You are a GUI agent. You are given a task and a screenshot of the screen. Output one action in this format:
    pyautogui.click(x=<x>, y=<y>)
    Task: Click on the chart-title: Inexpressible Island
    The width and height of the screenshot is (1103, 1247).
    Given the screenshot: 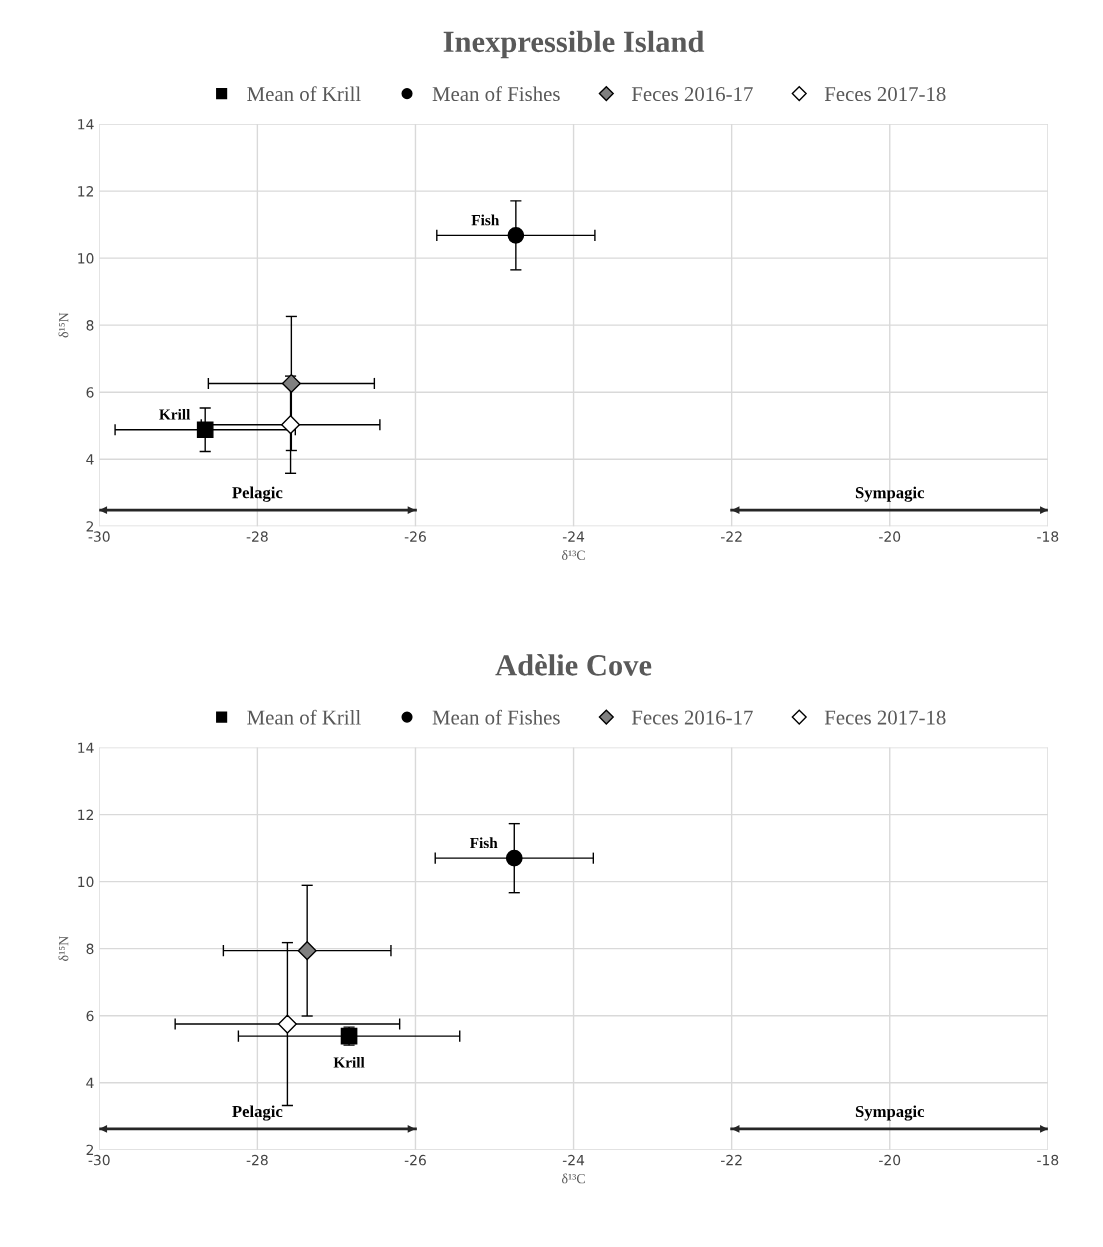 What is the action you would take?
    pyautogui.click(x=574, y=44)
    